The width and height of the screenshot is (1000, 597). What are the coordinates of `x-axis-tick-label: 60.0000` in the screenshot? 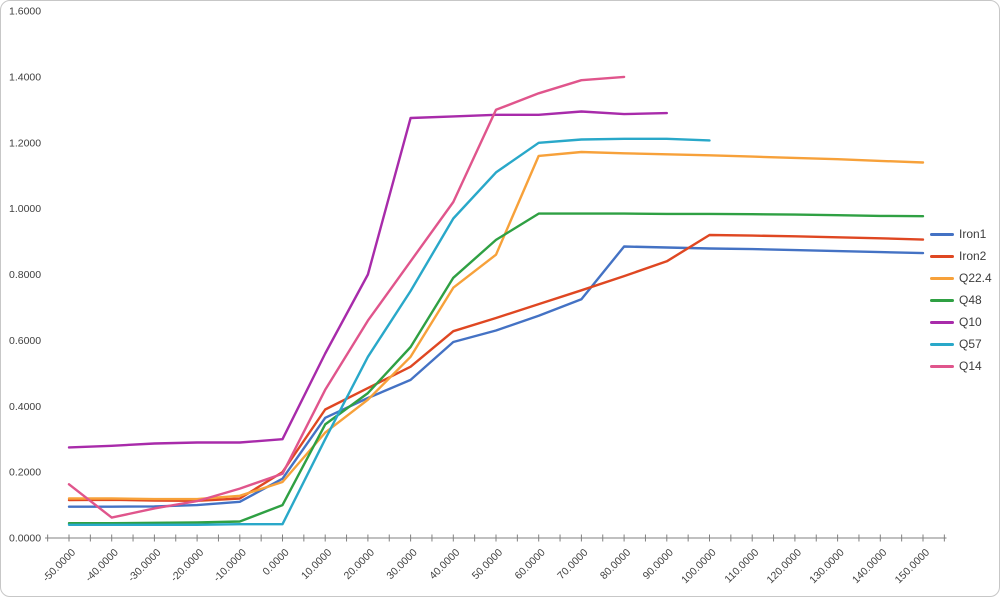 It's located at (529, 564).